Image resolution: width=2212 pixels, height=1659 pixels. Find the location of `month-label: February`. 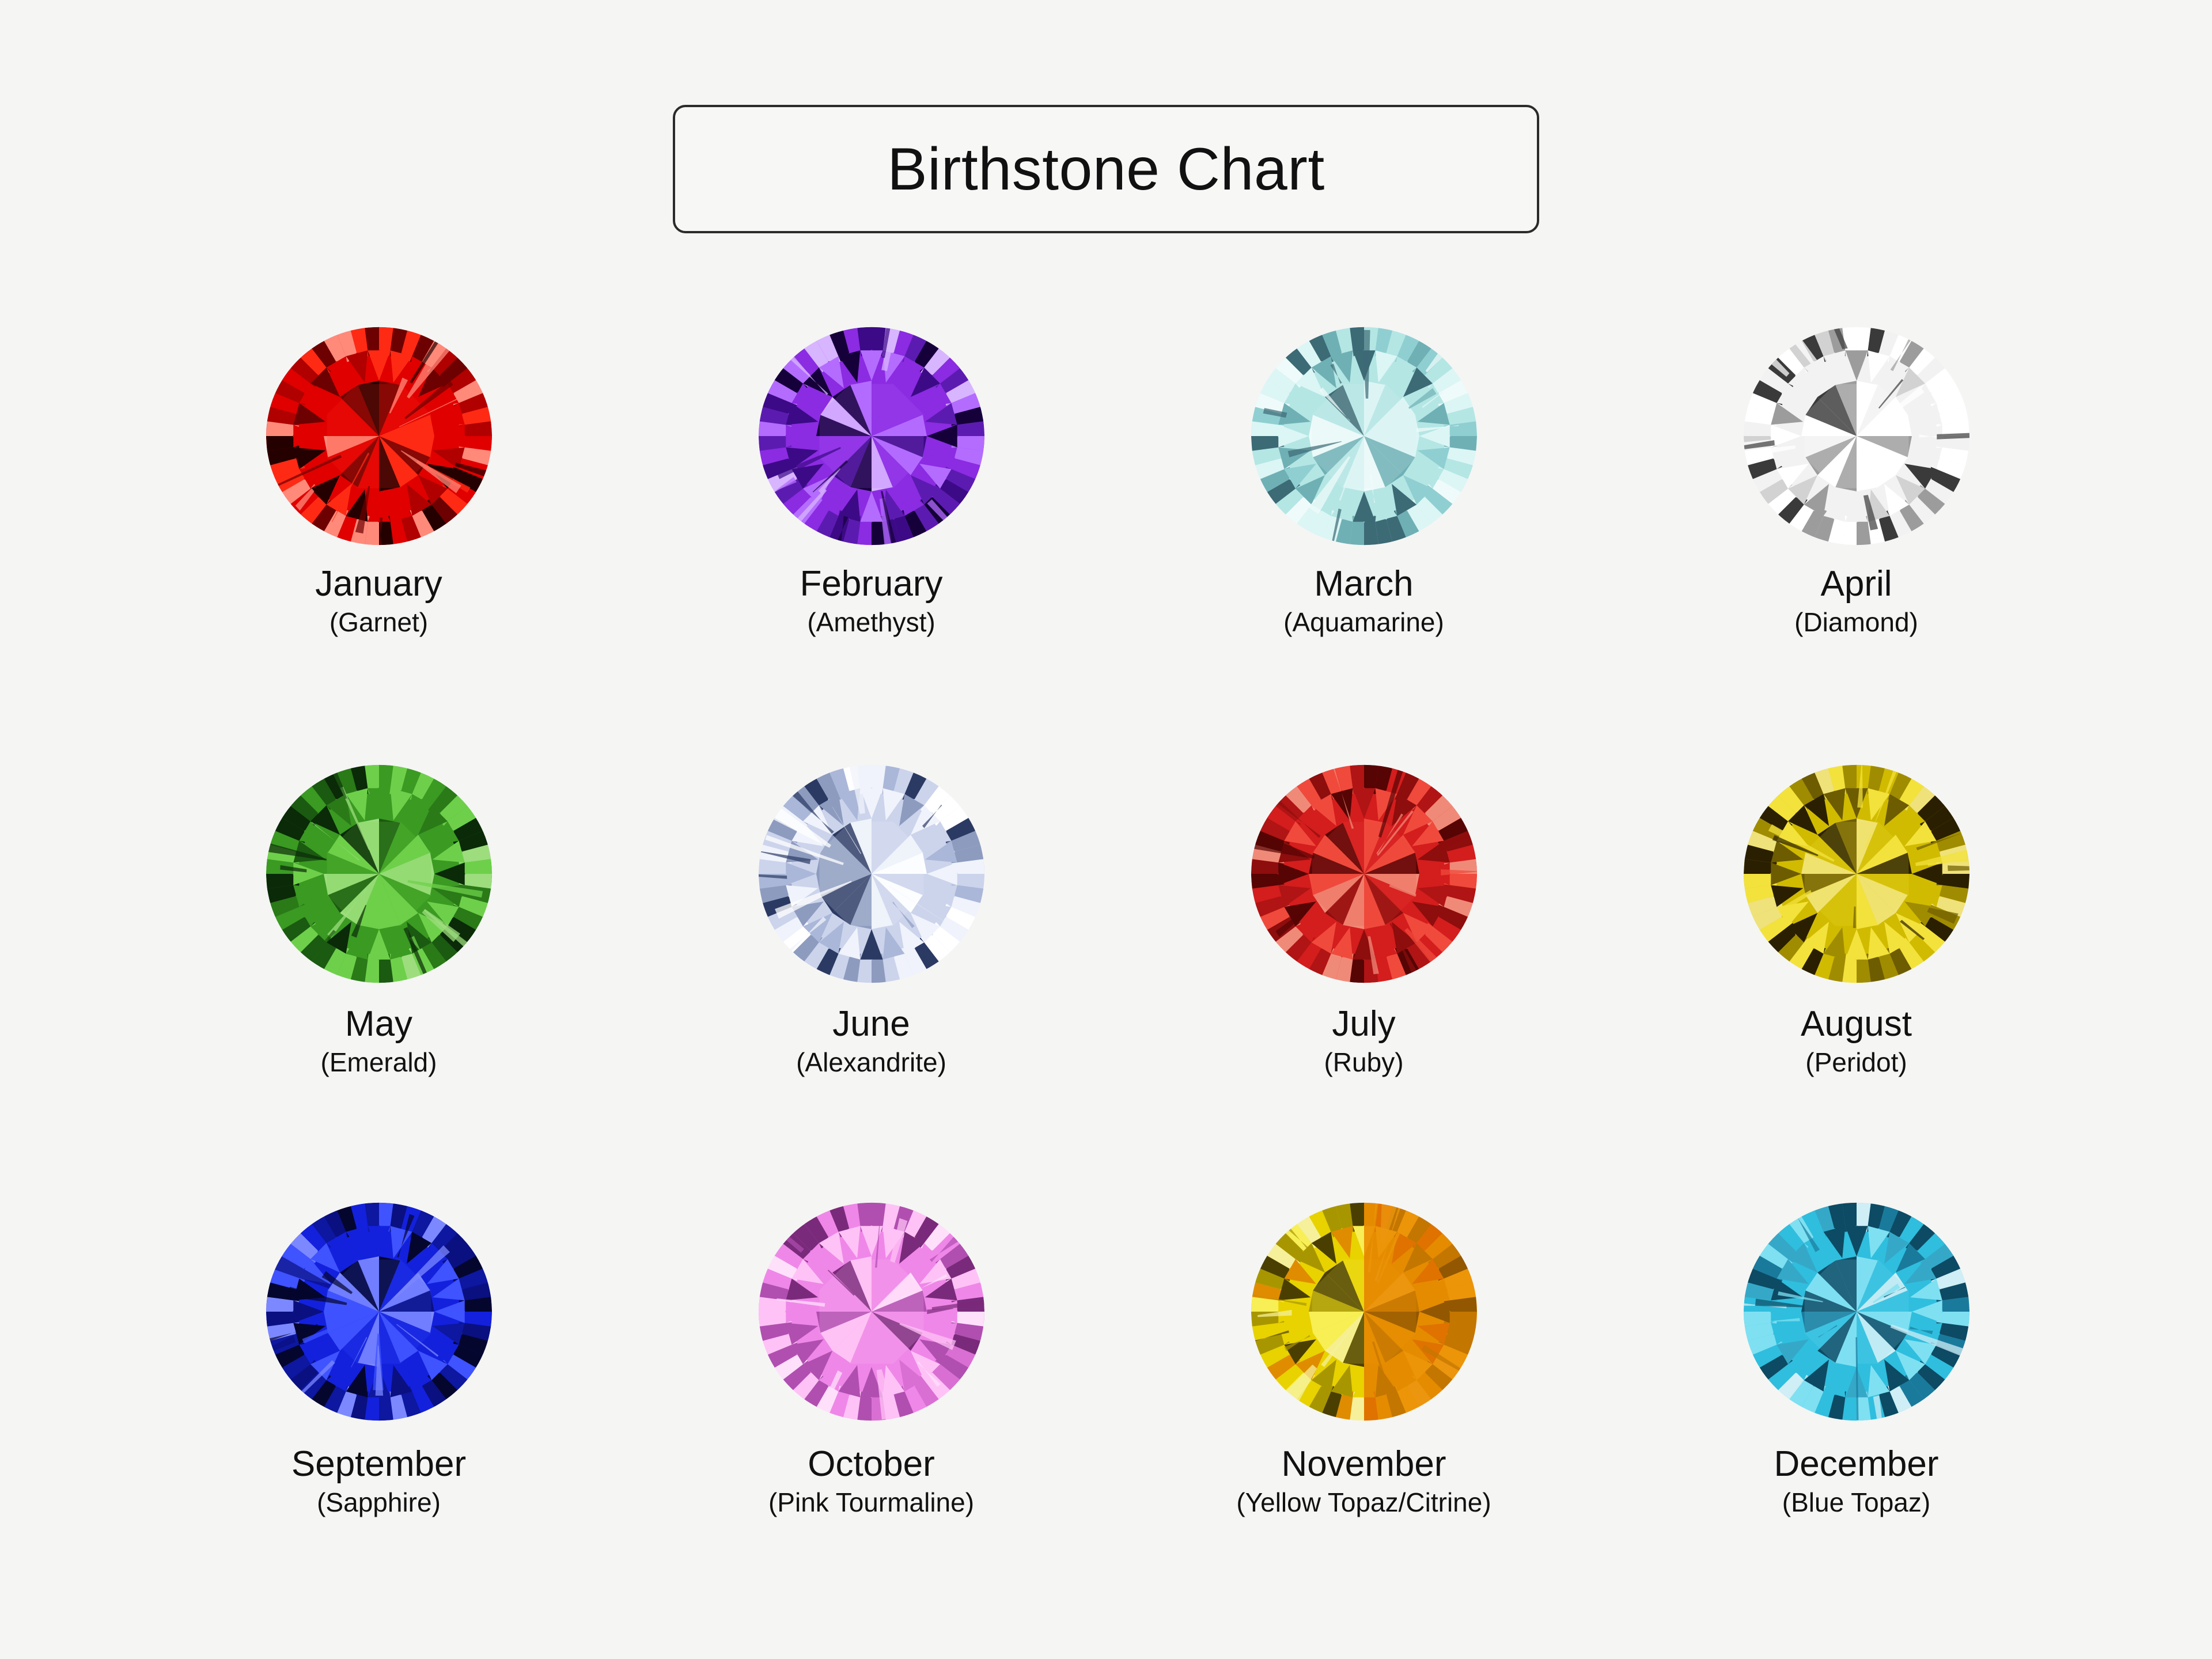

month-label: February is located at coordinates (871, 584).